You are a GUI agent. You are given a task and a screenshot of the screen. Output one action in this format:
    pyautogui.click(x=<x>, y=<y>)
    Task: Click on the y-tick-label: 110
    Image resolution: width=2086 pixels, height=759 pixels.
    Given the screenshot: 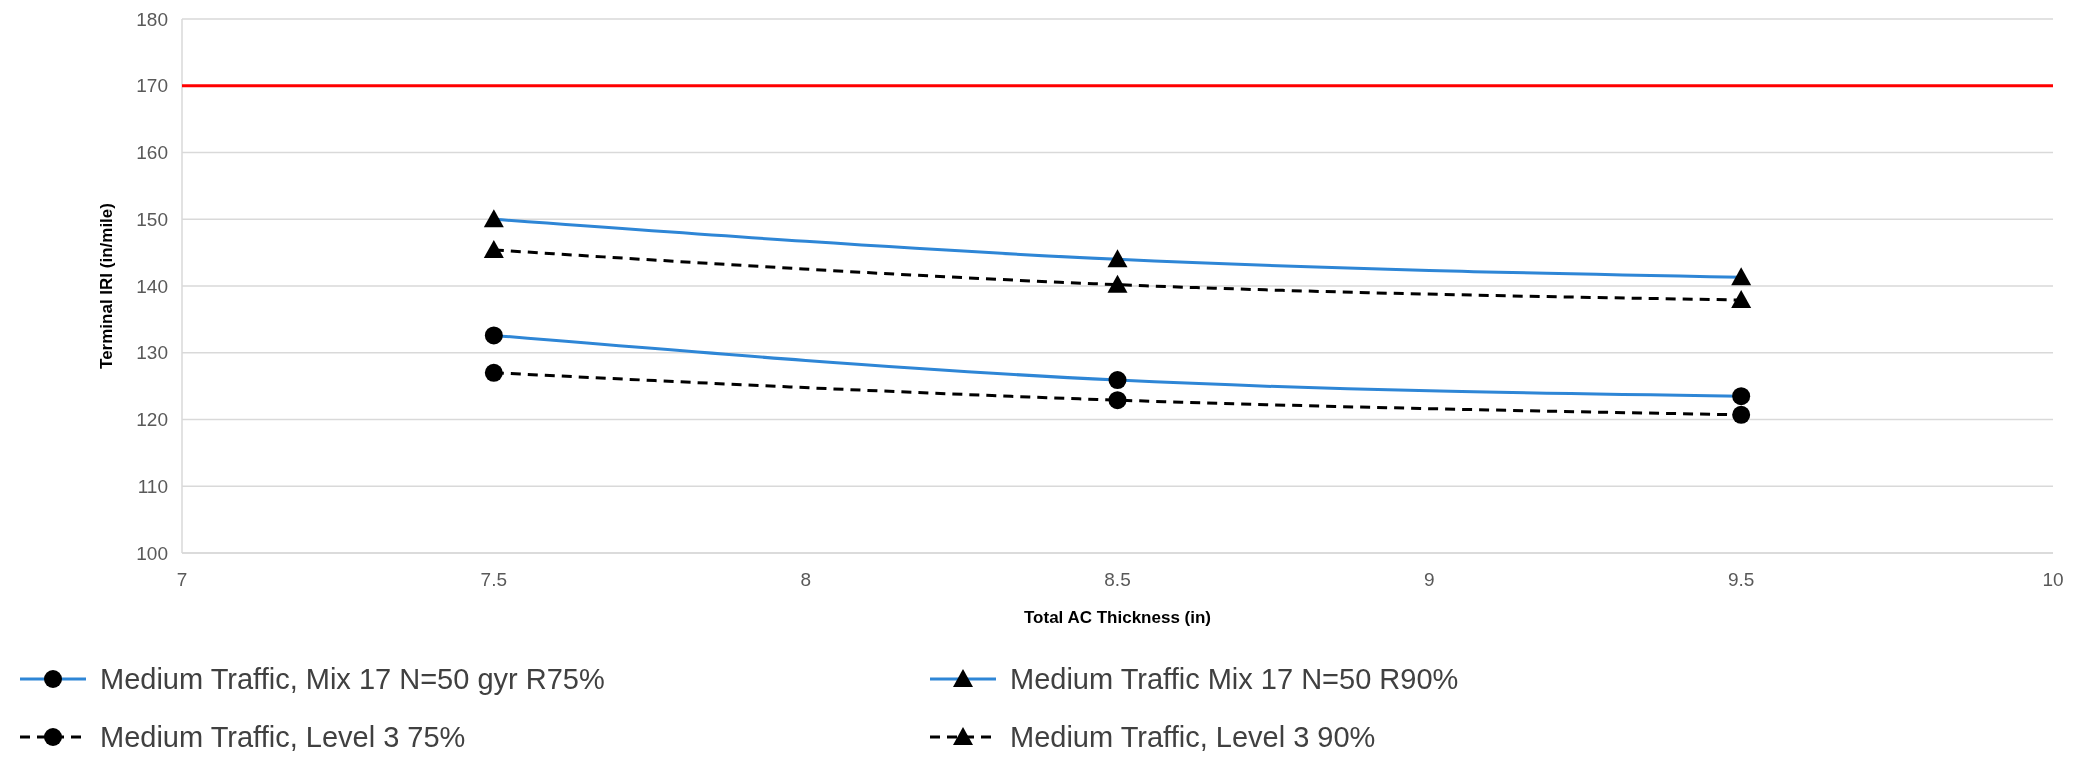 What is the action you would take?
    pyautogui.click(x=152, y=486)
    